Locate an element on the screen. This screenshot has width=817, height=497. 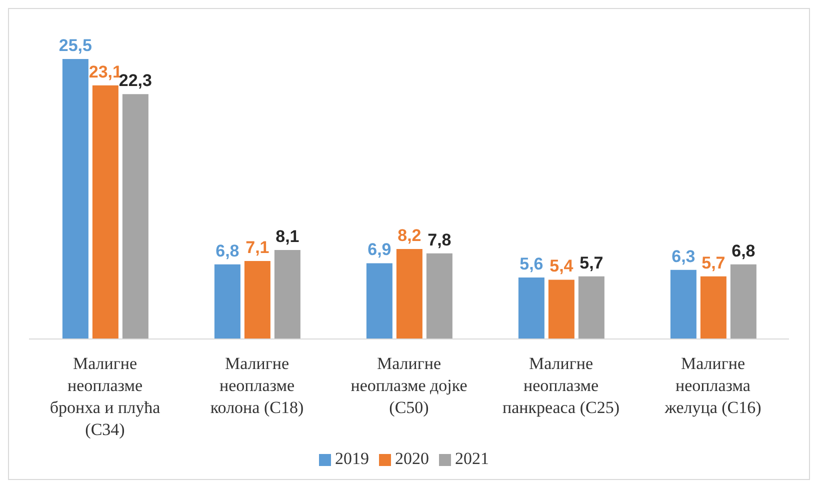
x-tick-label: Малигне неоплазме колона (C18) is located at coordinates (257, 385).